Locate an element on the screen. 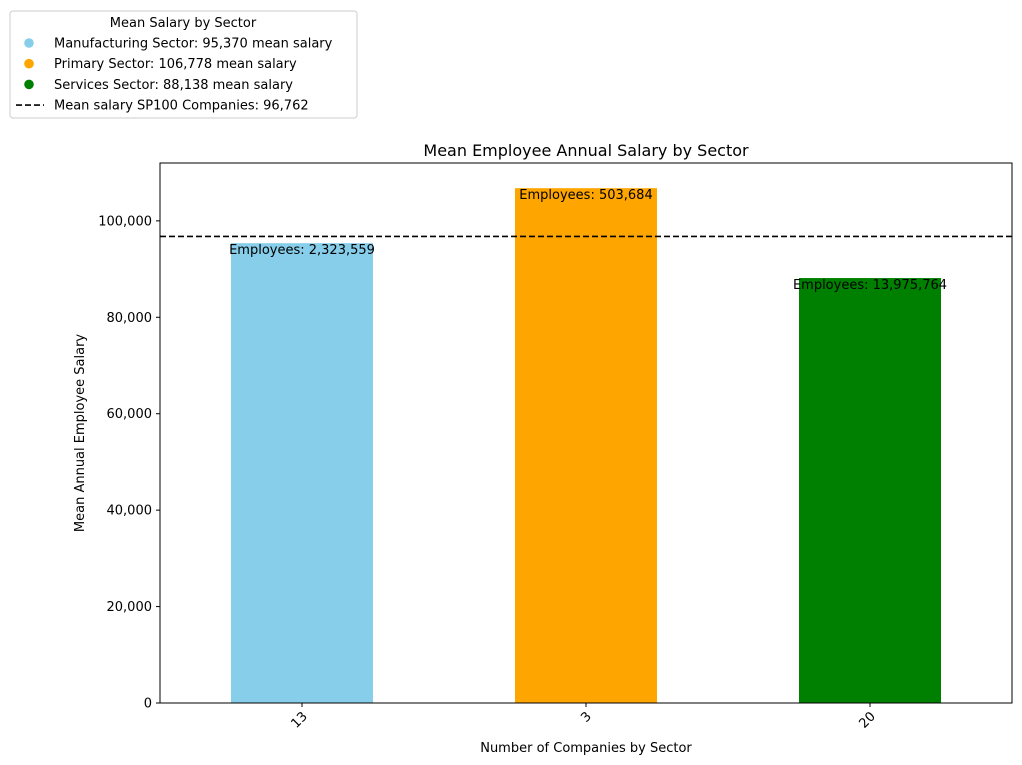  legend-entry-label: Manufacturing Sector: 95,370 mean salary is located at coordinates (193, 44).